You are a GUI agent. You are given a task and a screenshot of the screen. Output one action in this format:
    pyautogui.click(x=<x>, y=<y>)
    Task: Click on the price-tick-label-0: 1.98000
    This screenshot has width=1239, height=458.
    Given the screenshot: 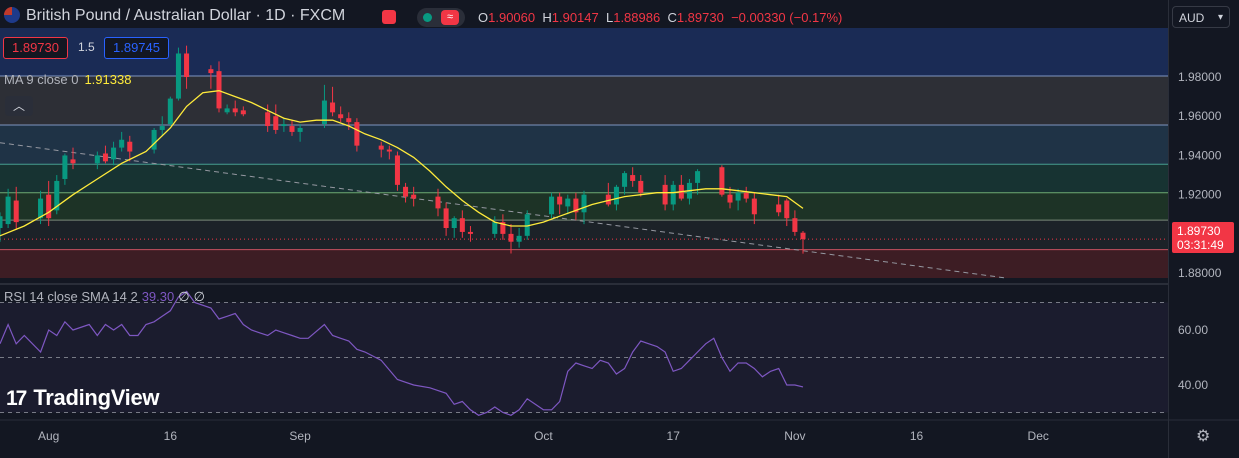 What is the action you would take?
    pyautogui.click(x=1200, y=77)
    